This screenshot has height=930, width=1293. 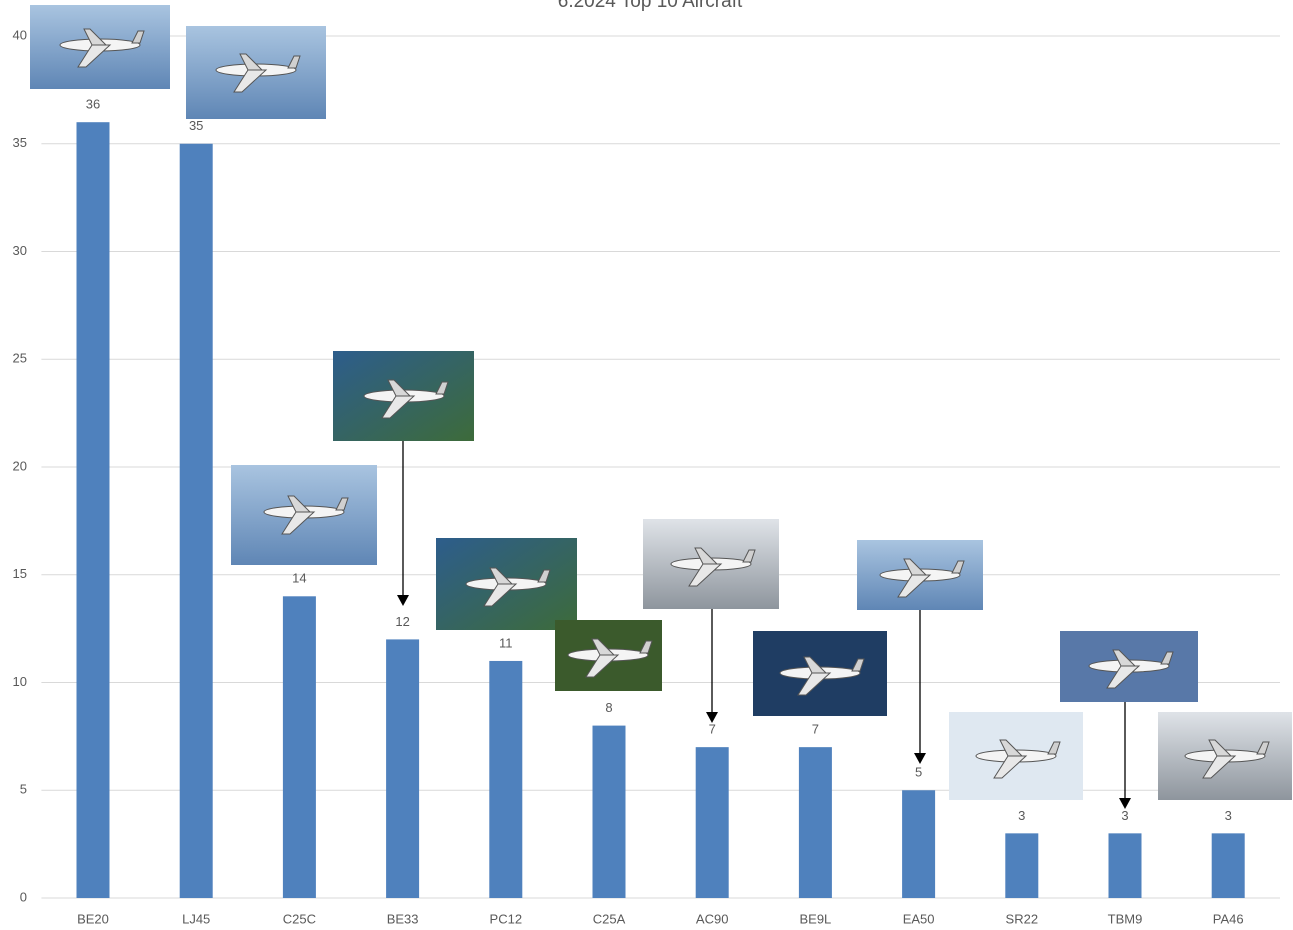 What do you see at coordinates (919, 918) in the screenshot?
I see `x-tick-label: EA50` at bounding box center [919, 918].